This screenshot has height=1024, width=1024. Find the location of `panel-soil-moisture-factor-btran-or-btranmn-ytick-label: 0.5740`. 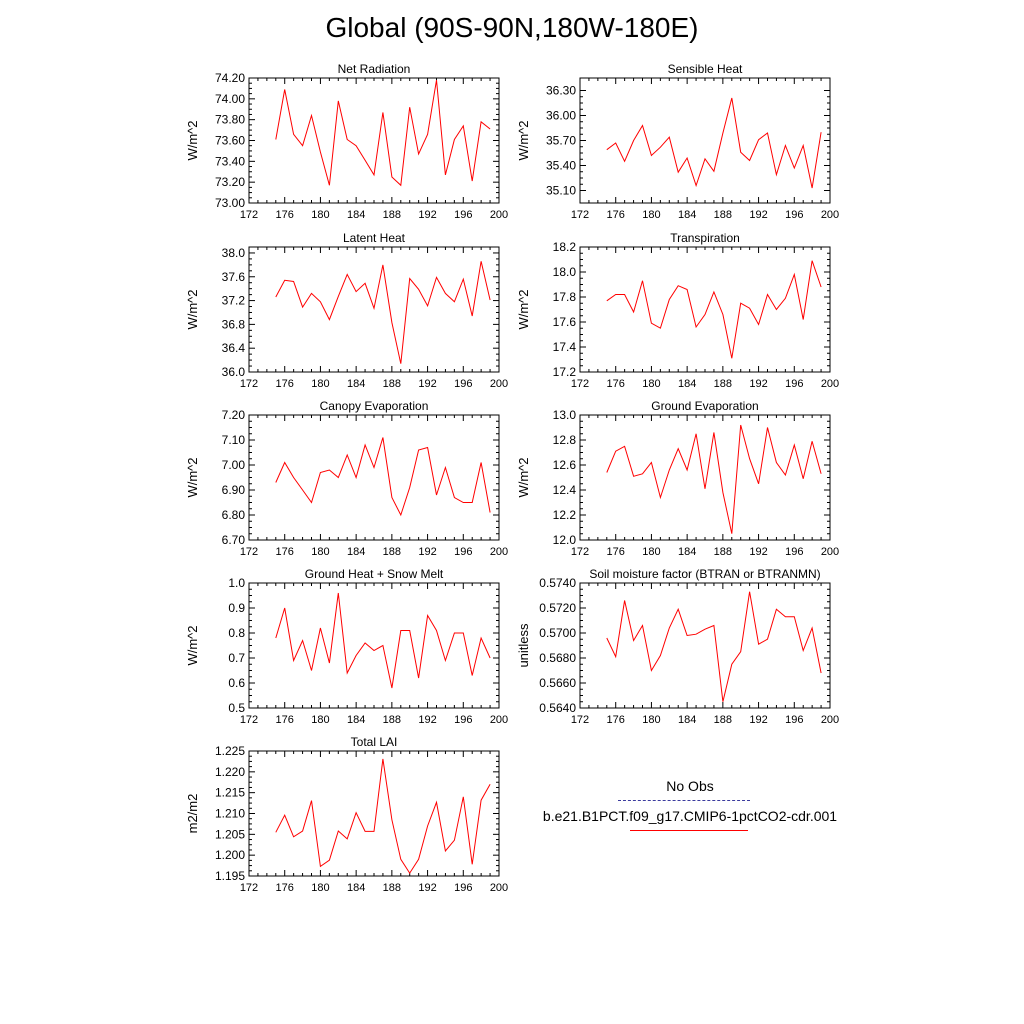

panel-soil-moisture-factor-btran-or-btranmn-ytick-label: 0.5740 is located at coordinates (557, 583).